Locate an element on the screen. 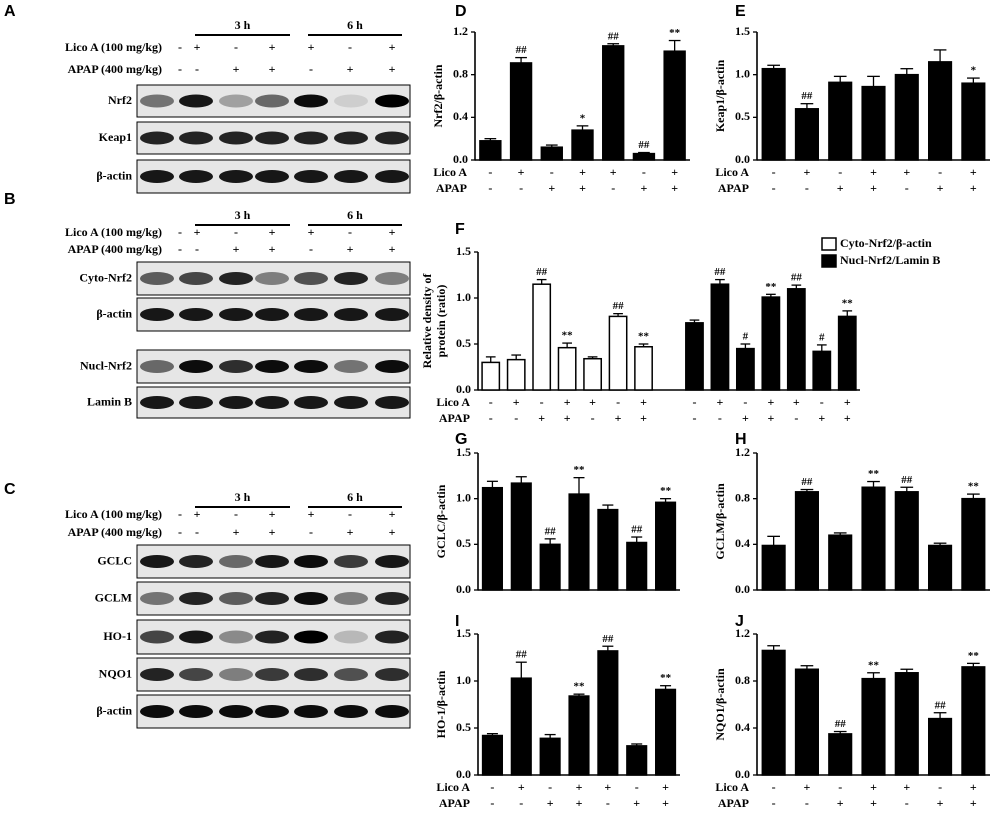 This screenshot has height=813, width=1000. condition-label: APAP (400 mg/kg) is located at coordinates (115, 249).